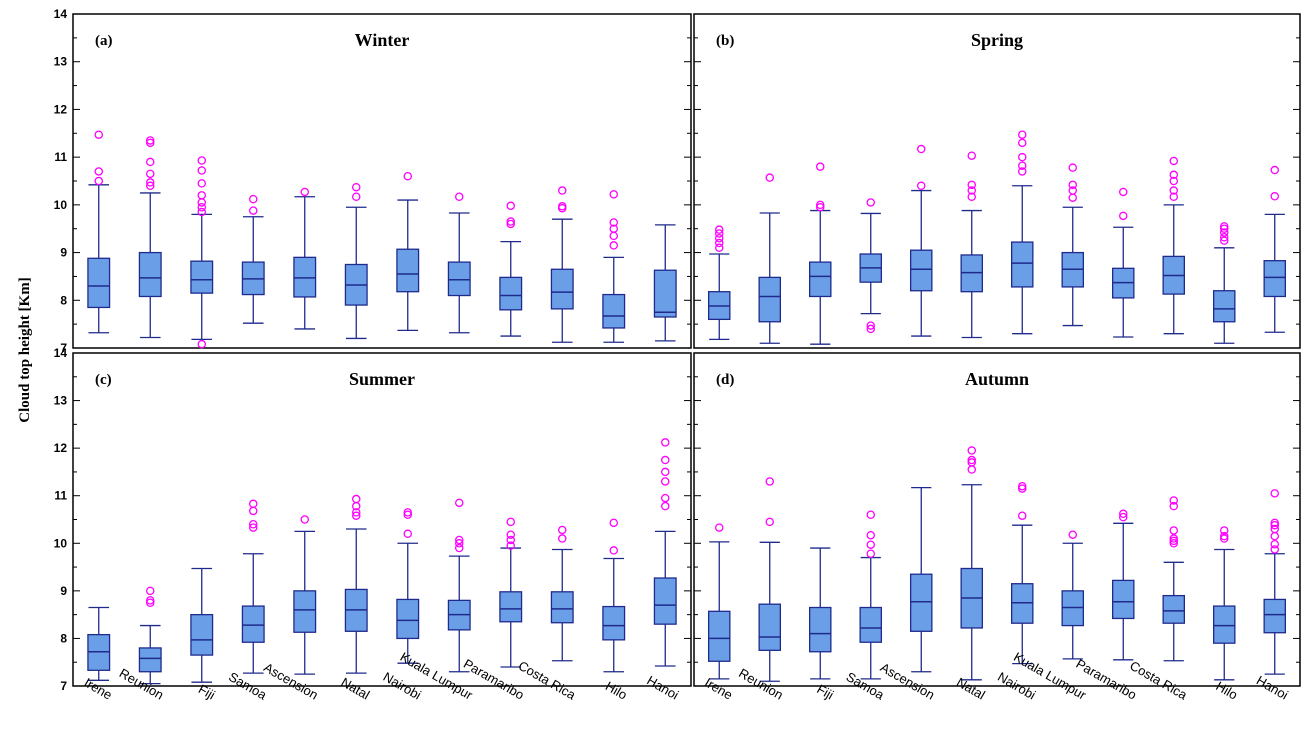 Image resolution: width=1304 pixels, height=738 pixels. I want to click on x-tick-label: Irene, so click(718, 689).